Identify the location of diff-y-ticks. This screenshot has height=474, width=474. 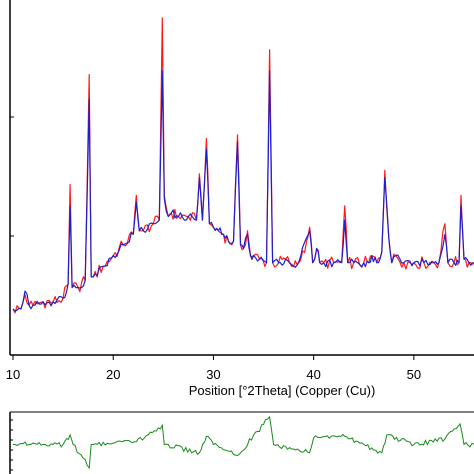
(11, 445).